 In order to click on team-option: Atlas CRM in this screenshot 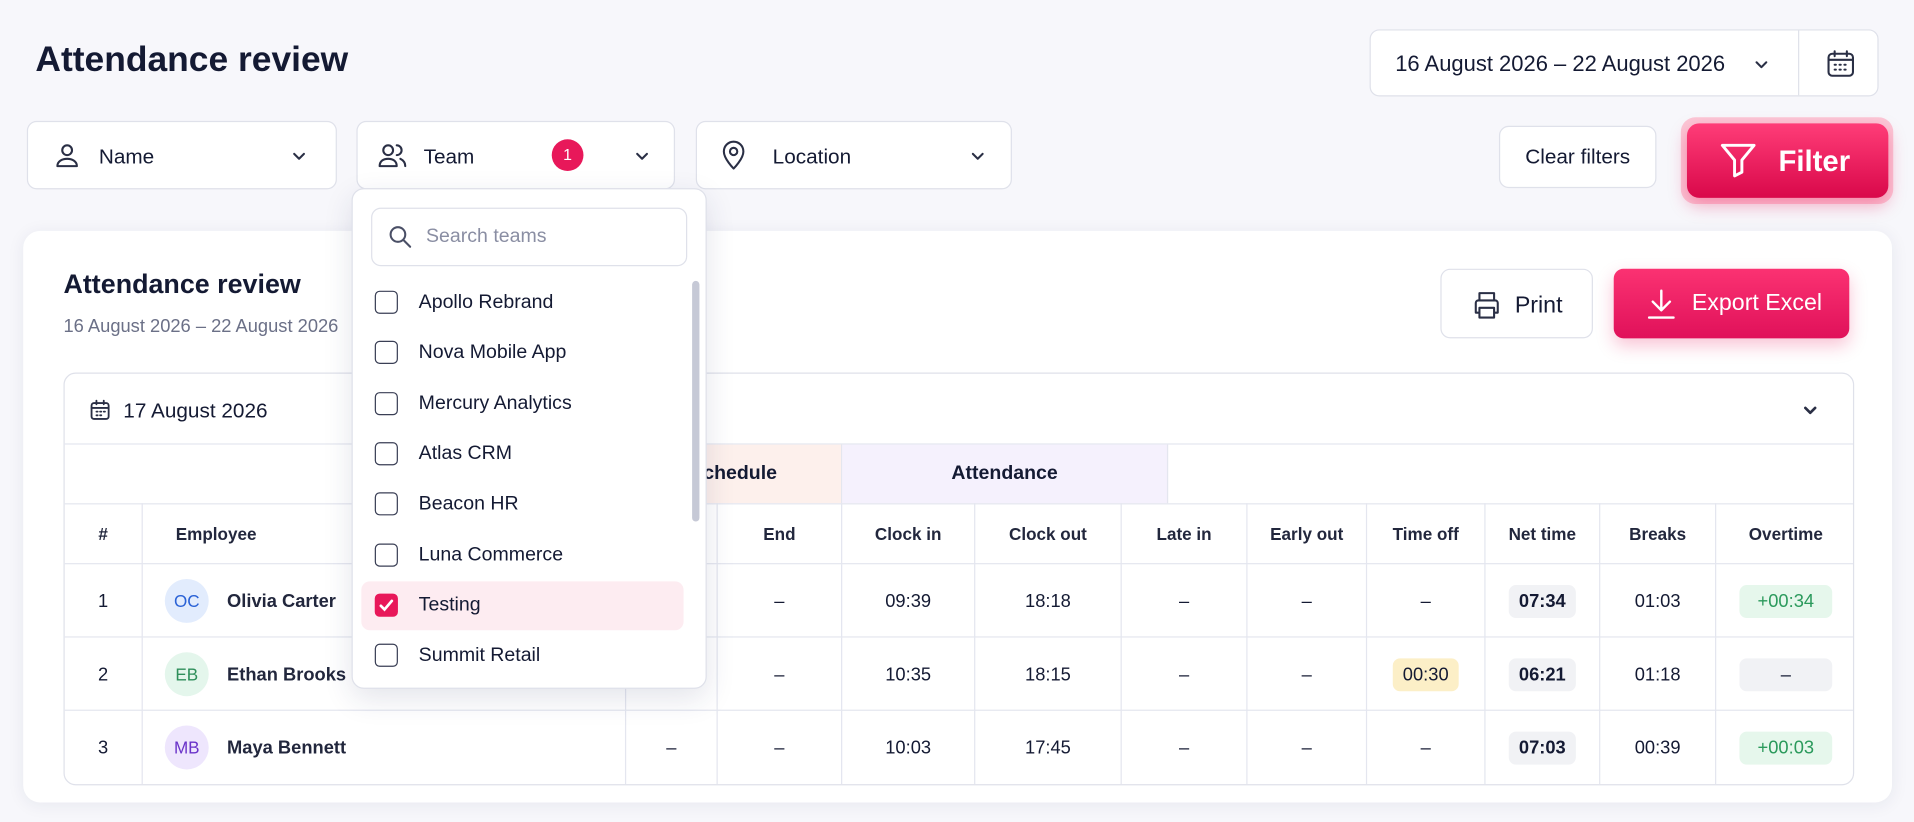, I will do `click(522, 454)`.